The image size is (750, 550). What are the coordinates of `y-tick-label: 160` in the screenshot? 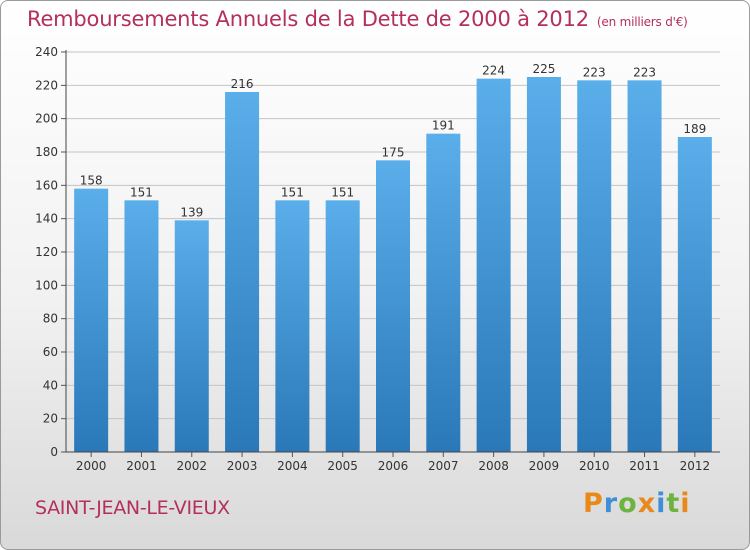 It's located at (46, 185).